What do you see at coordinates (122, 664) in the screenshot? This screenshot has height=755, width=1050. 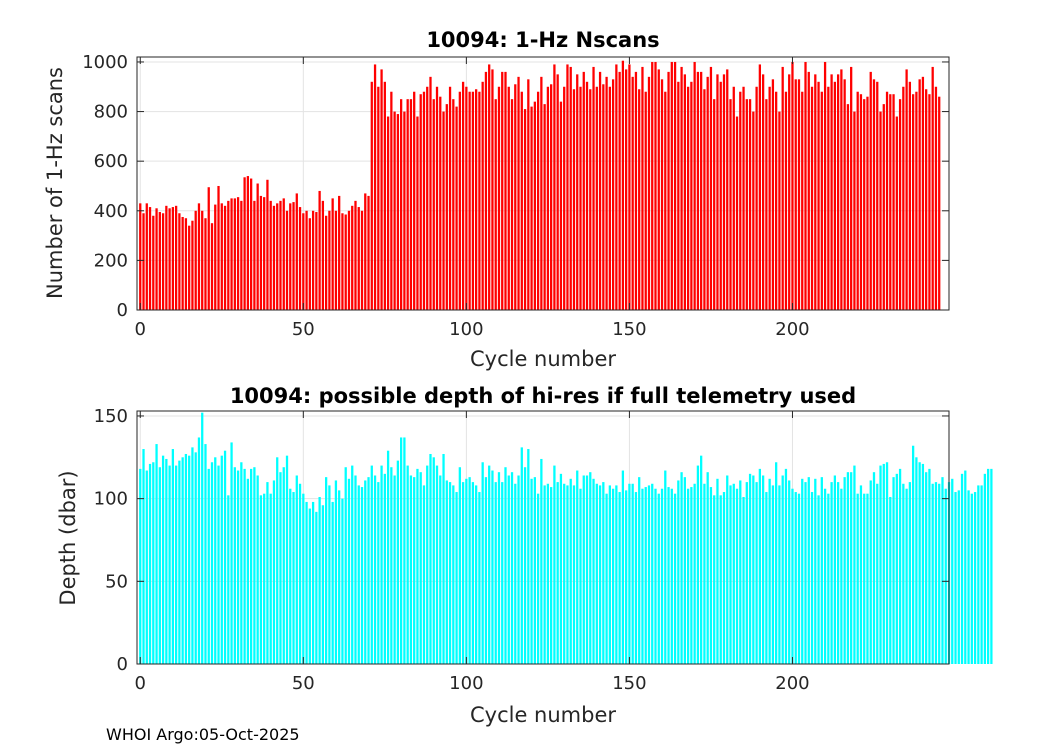 I see `depth-ytick-label: 0` at bounding box center [122, 664].